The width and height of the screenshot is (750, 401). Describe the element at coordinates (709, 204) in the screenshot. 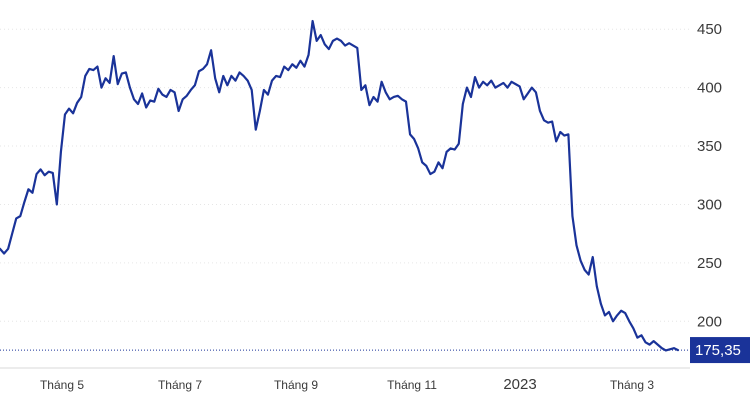

I see `y-tick-label: 300` at that location.